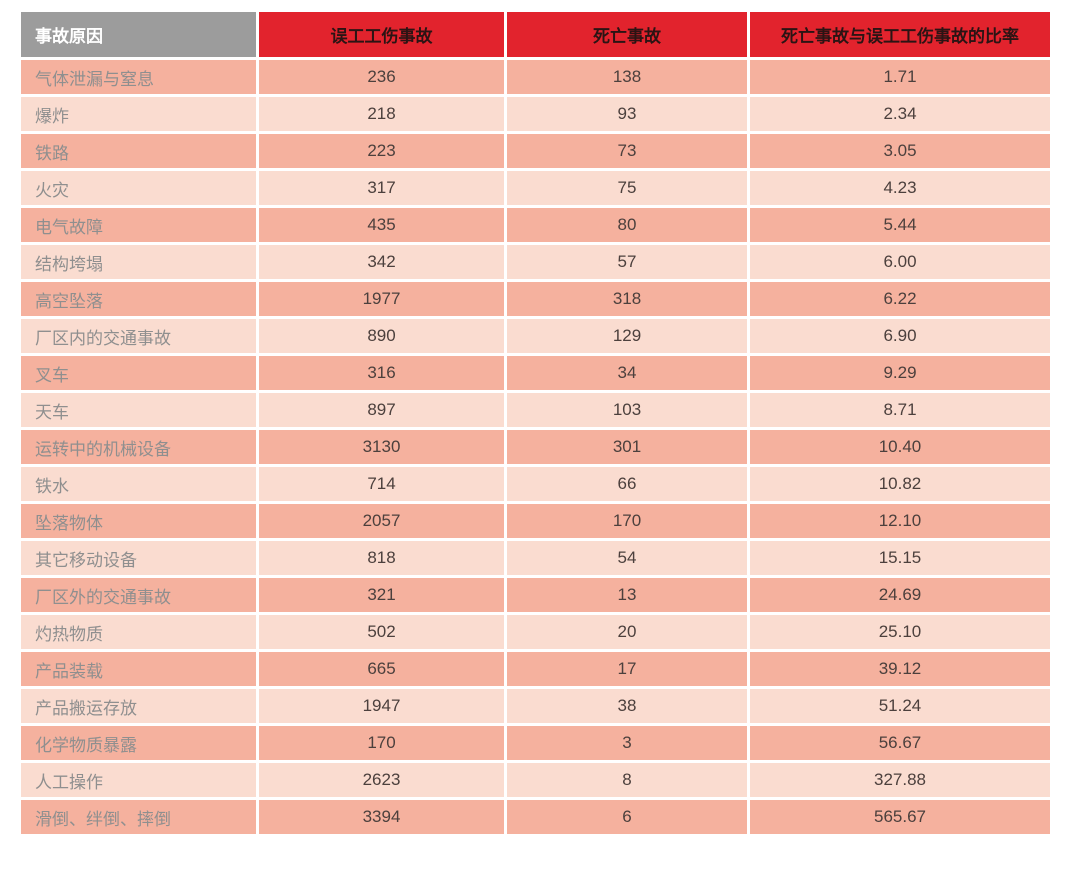  What do you see at coordinates (627, 817) in the screenshot?
I see `fatal-cell: 6` at bounding box center [627, 817].